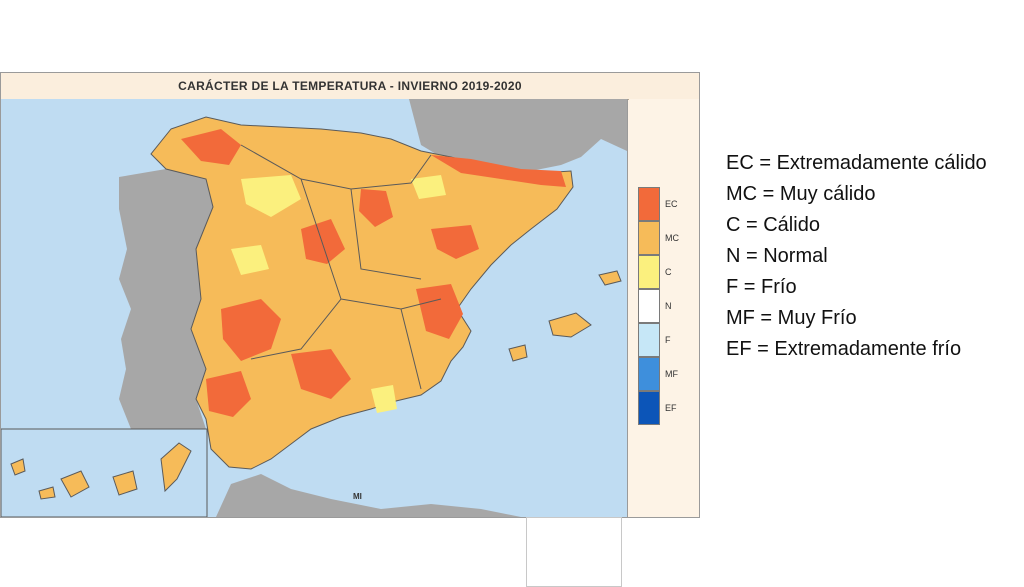  I want to click on corner-label: MI, so click(357, 496).